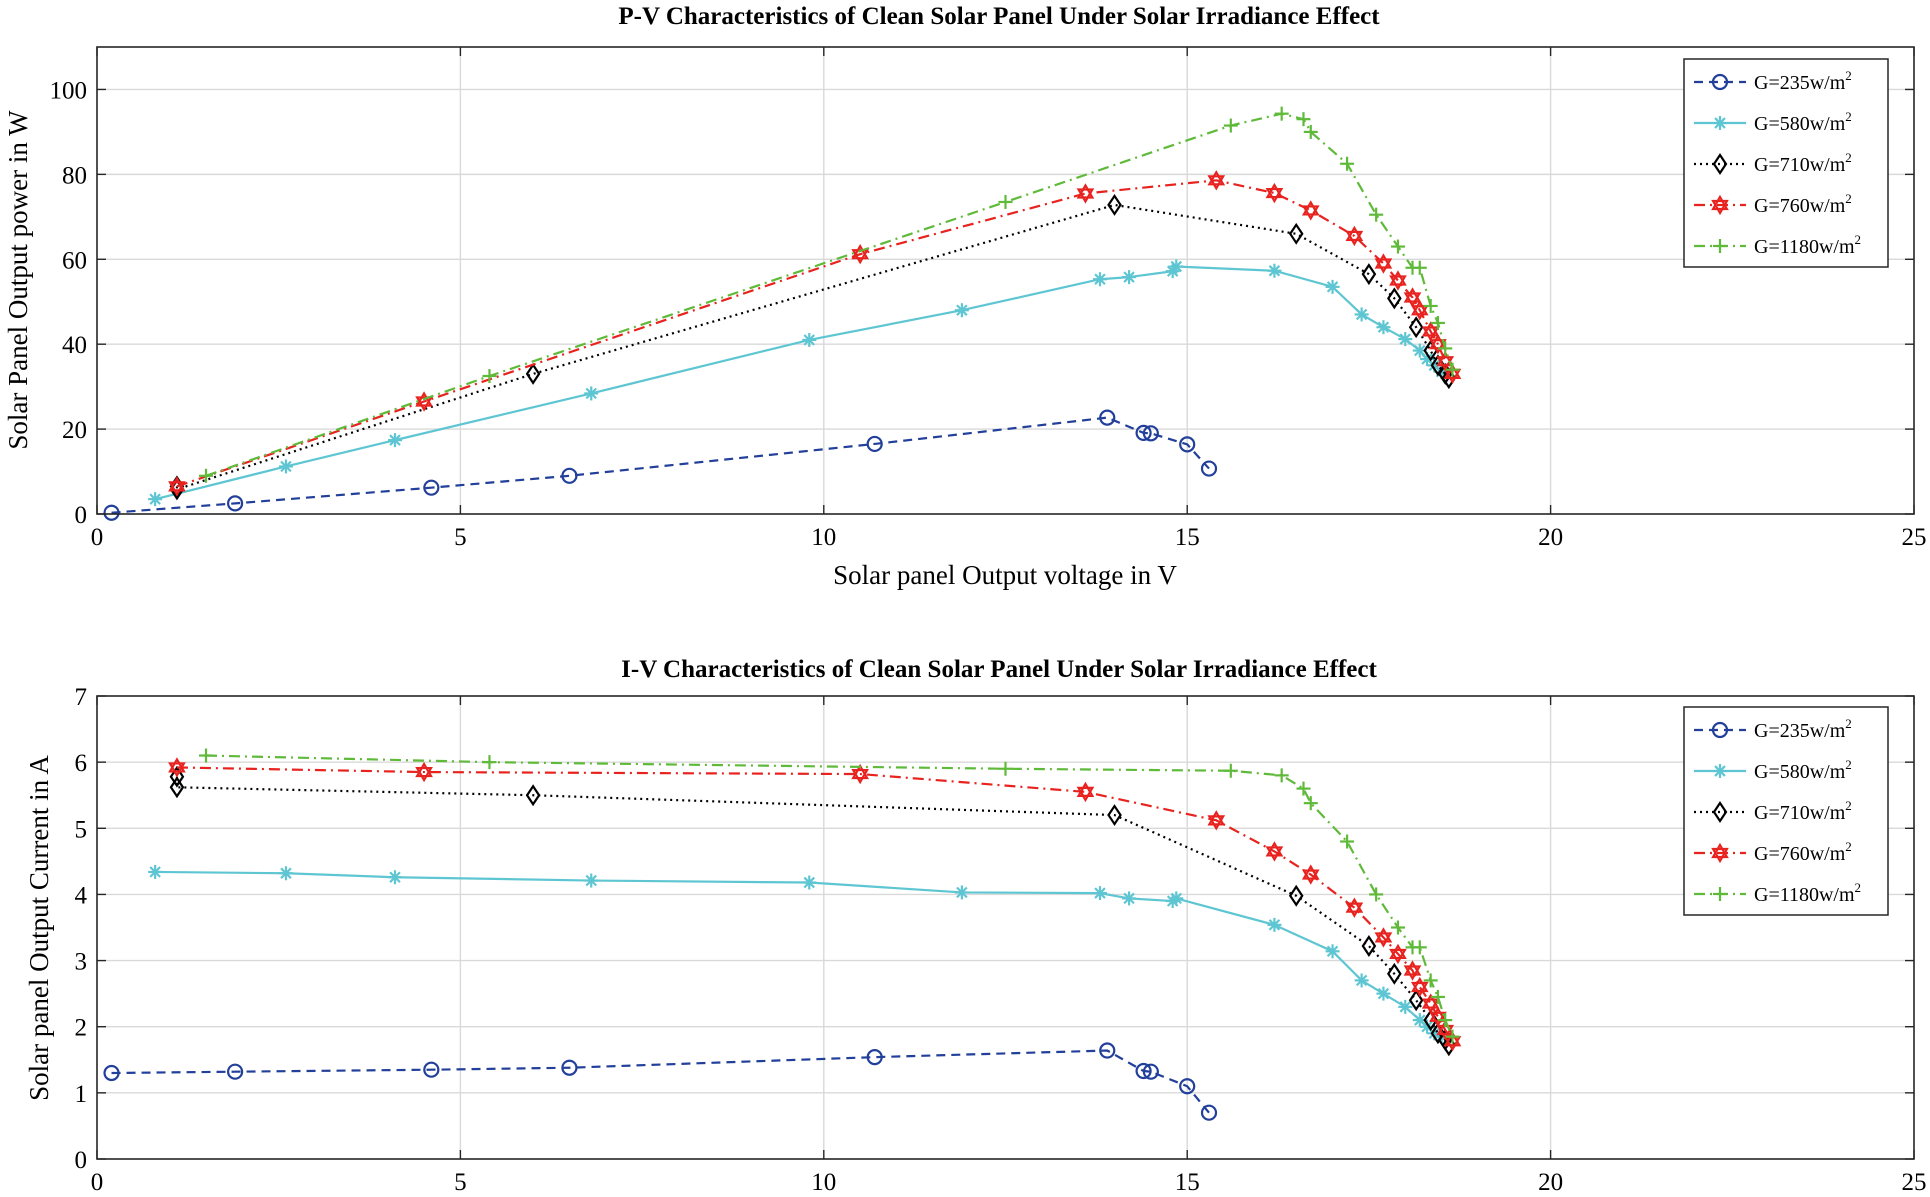 This screenshot has width=1930, height=1197. I want to click on iv-y-tick-label: 7, so click(81, 697).